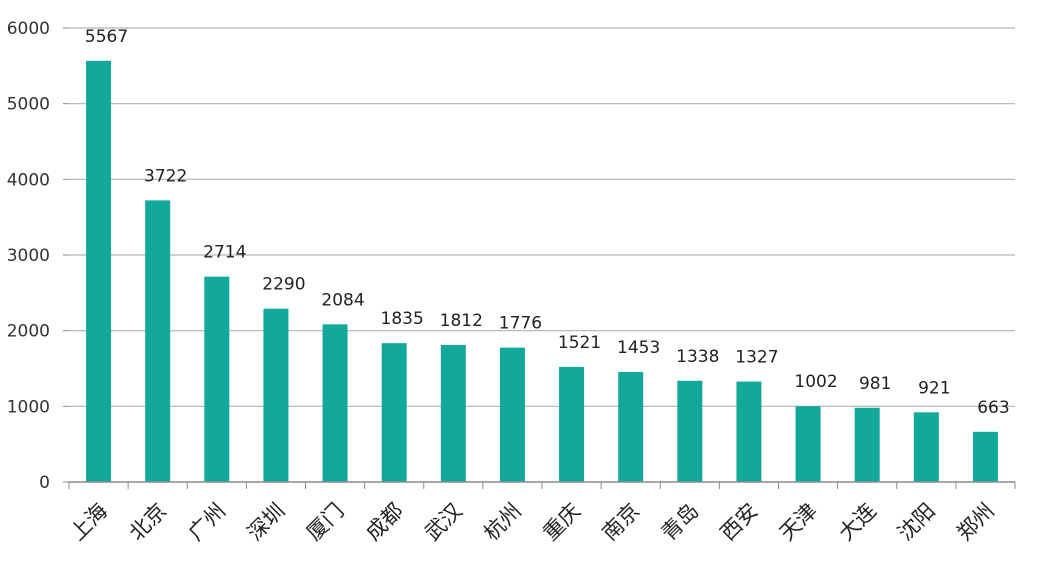 The image size is (1046, 569). Describe the element at coordinates (579, 343) in the screenshot. I see `data-label: 1521` at that location.